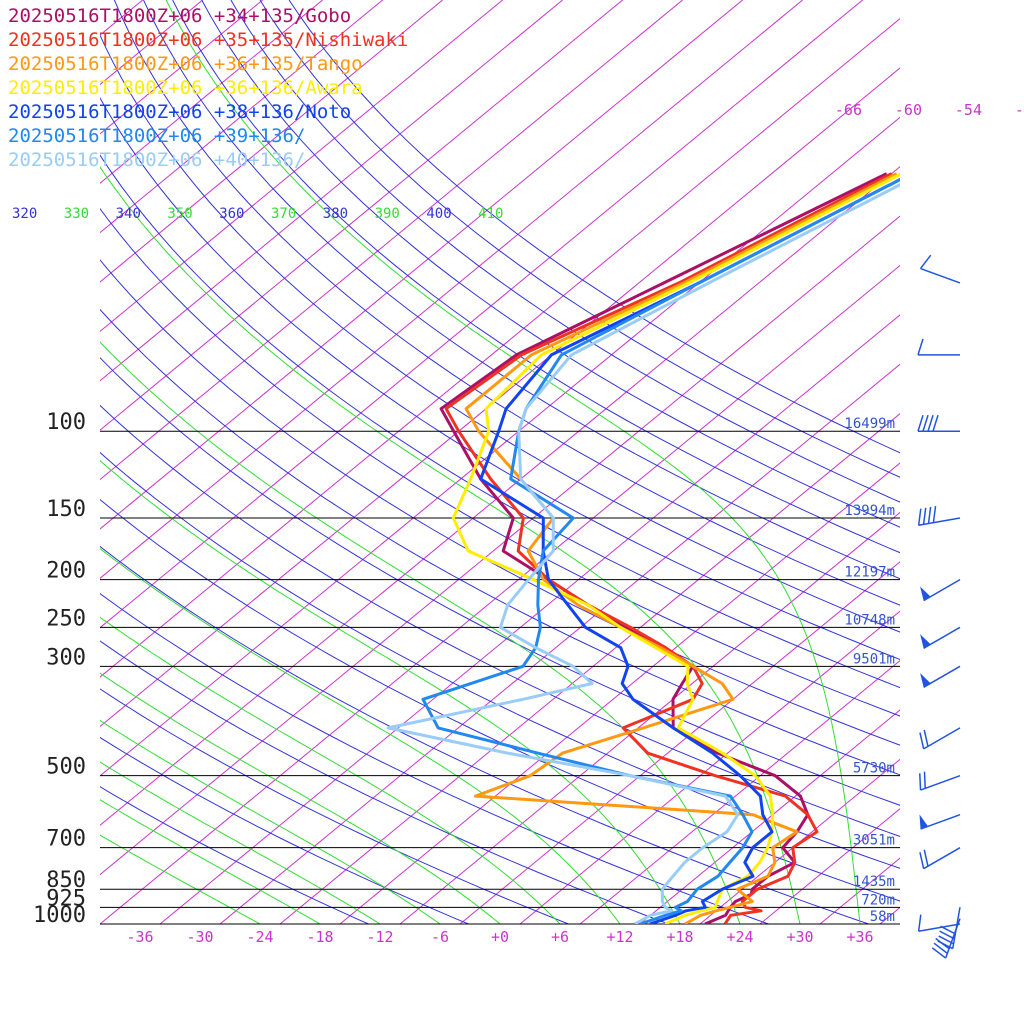  Describe the element at coordinates (490, 214) in the screenshot. I see `theta-label: 410` at that location.